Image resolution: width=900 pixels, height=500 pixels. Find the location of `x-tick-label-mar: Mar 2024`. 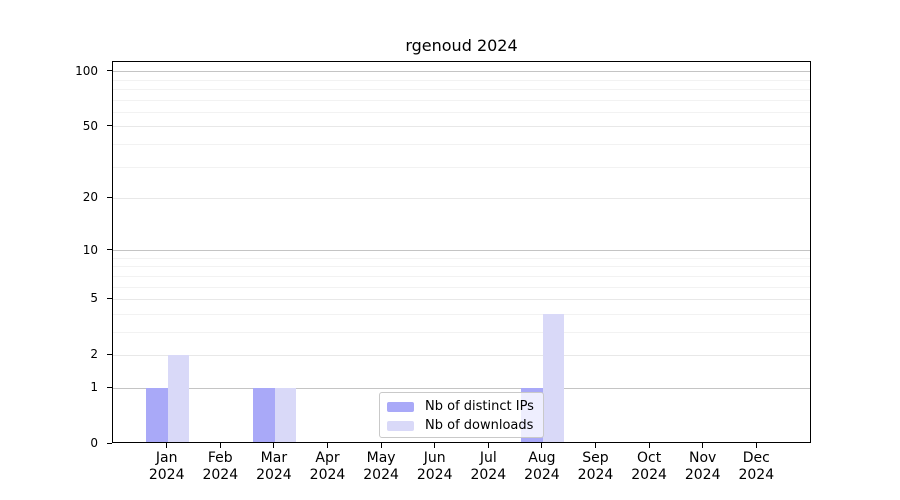

x-tick-label-mar: Mar 2024 is located at coordinates (274, 467).